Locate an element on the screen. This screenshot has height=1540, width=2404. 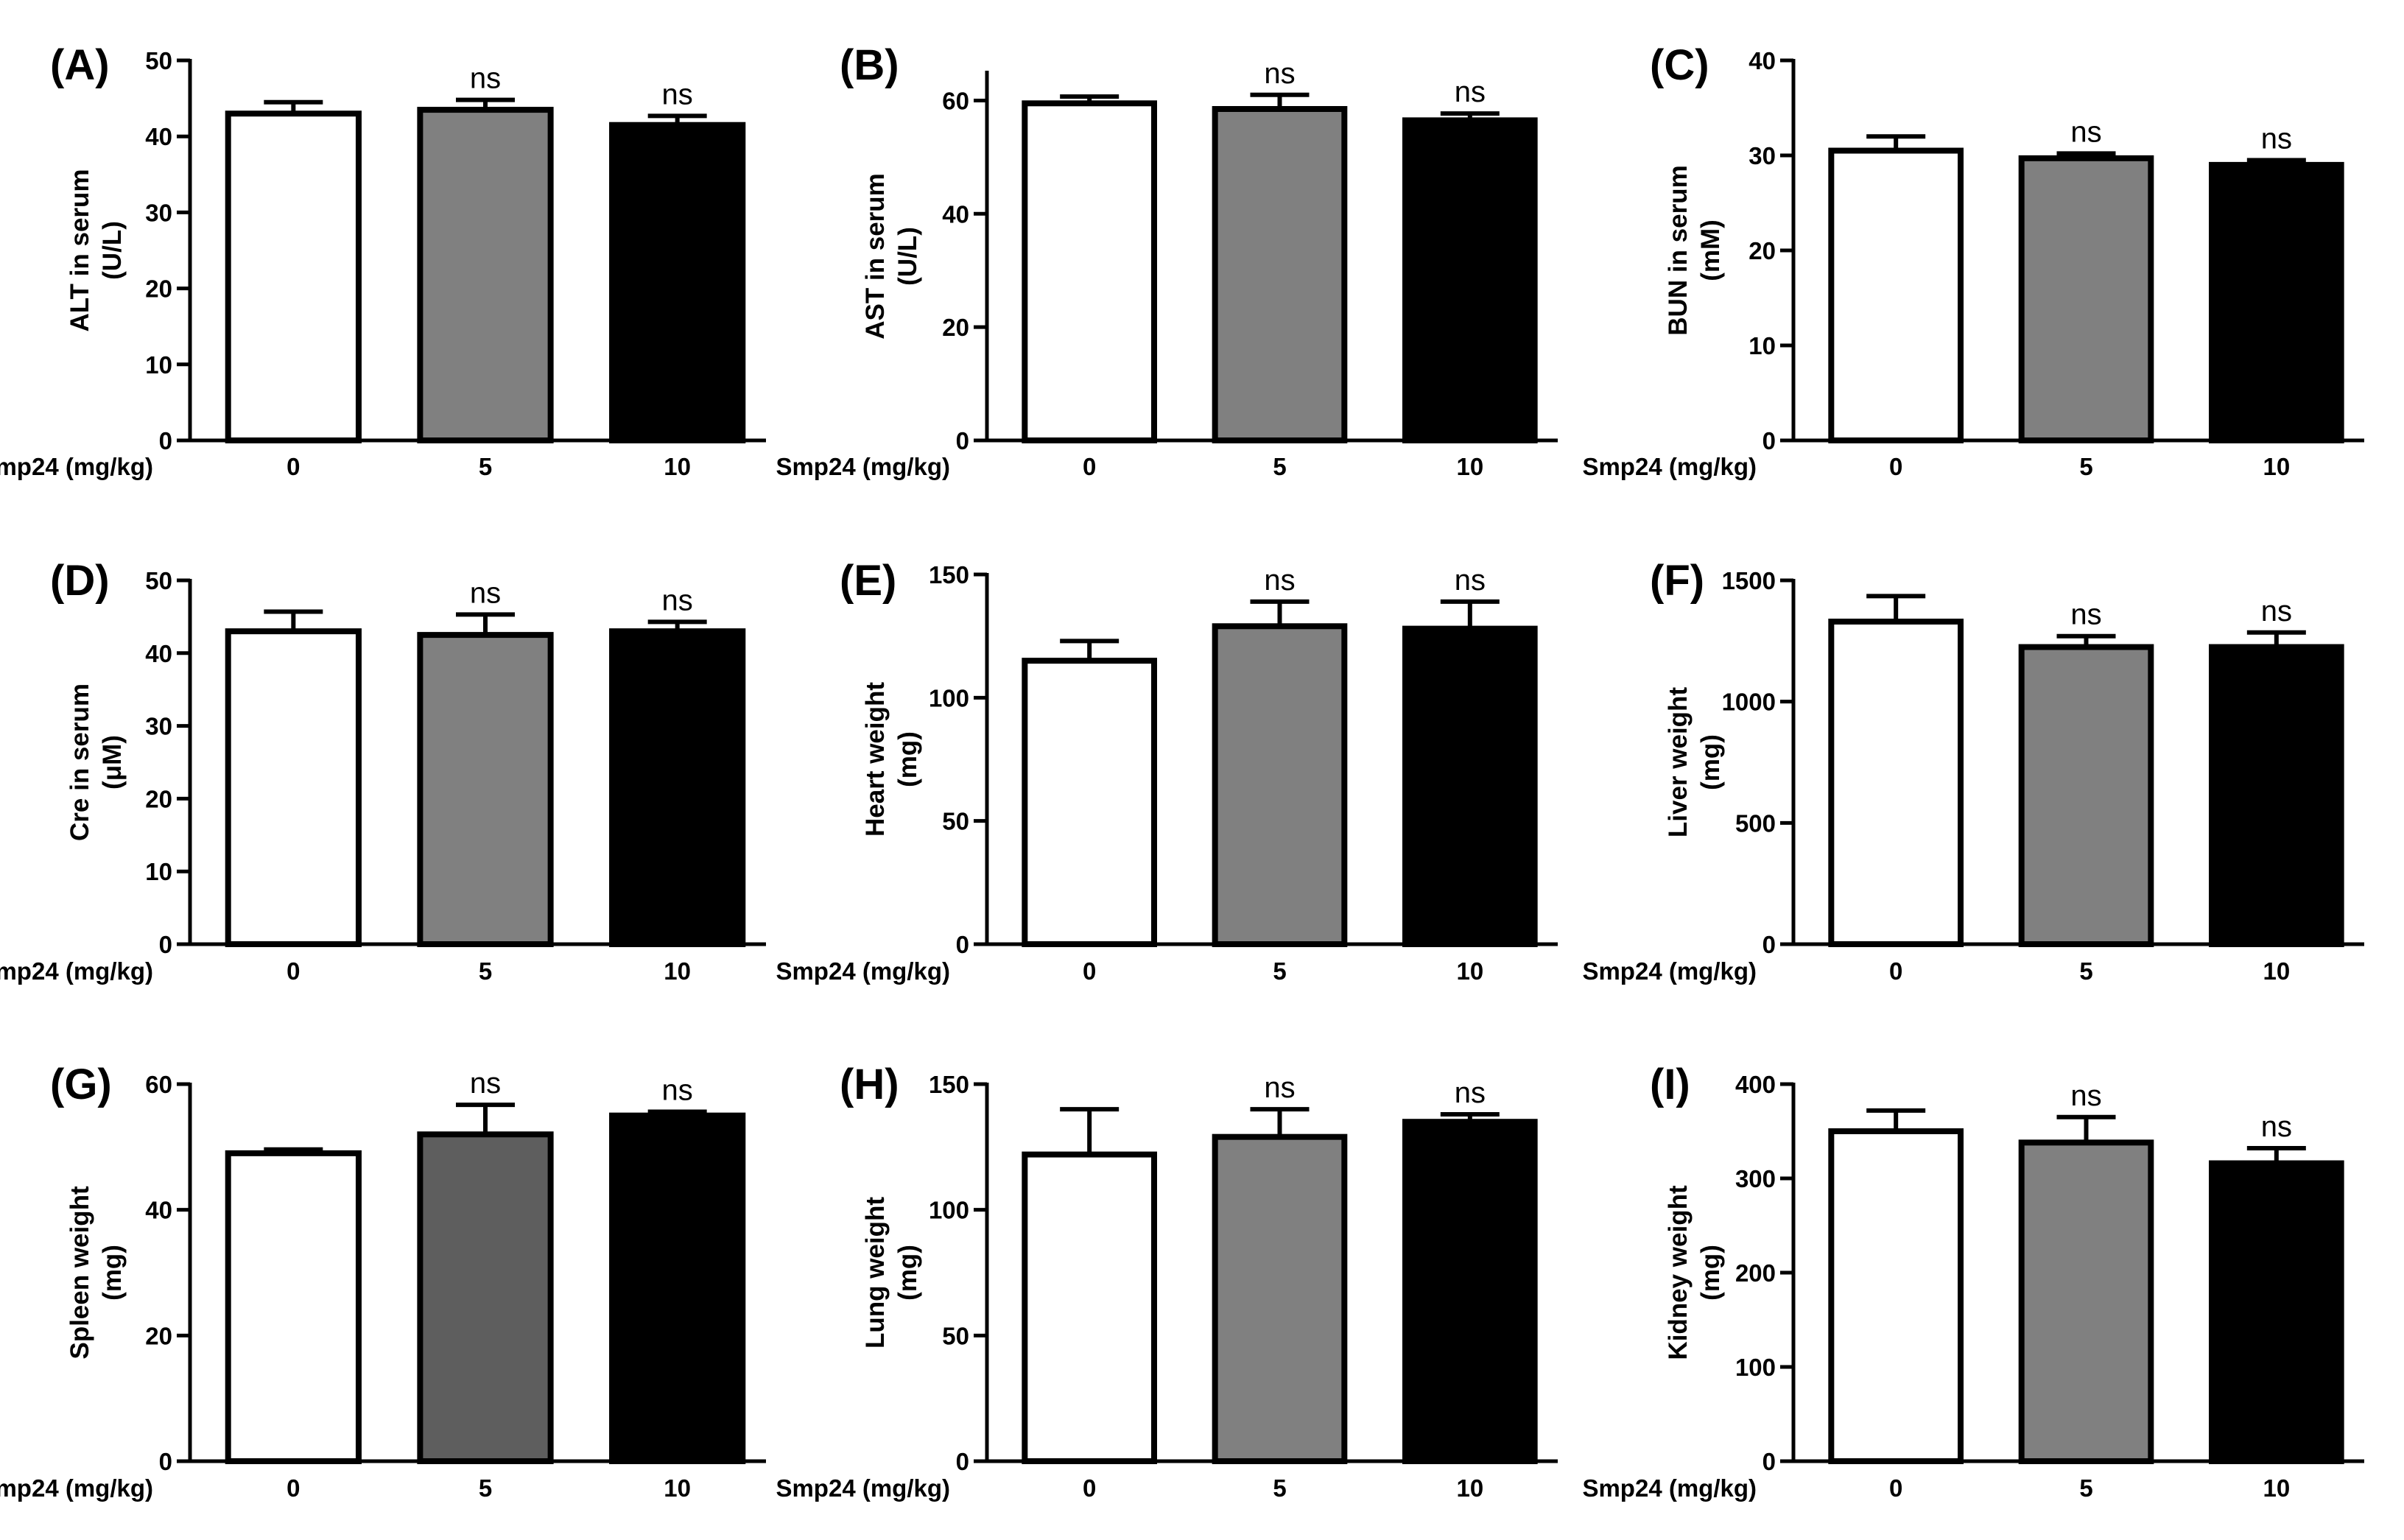
panel-label: (A) is located at coordinates (80, 65).